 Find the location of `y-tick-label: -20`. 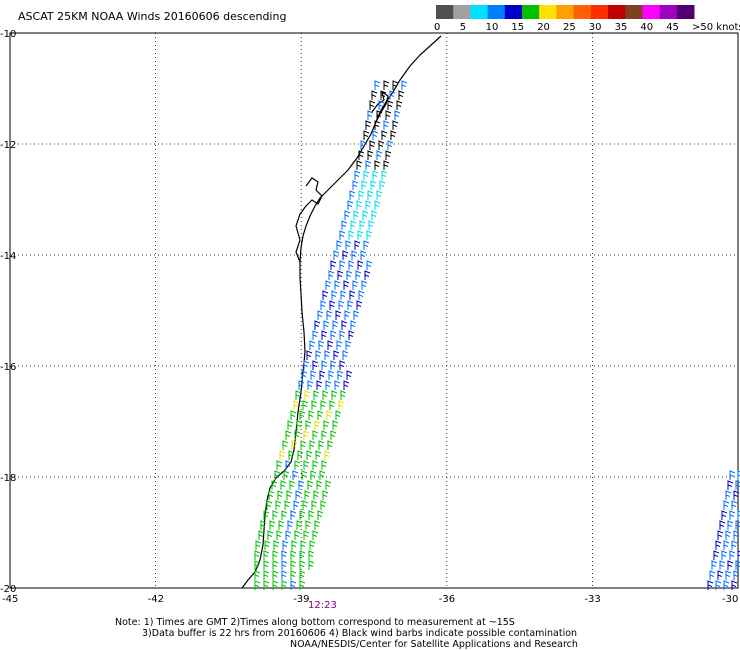

y-tick-label: -20 is located at coordinates (8, 589).